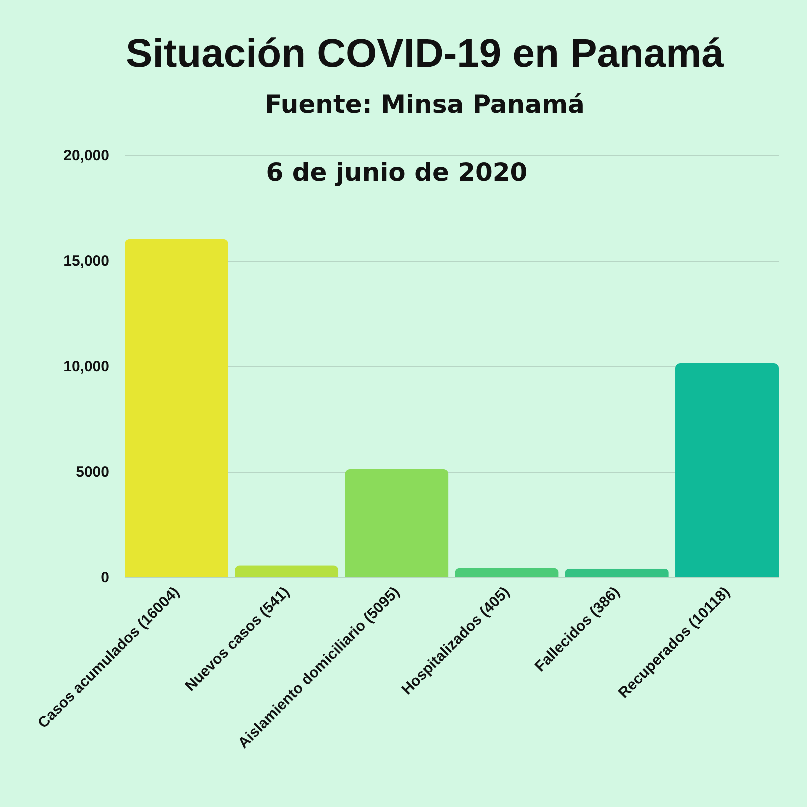 The height and width of the screenshot is (807, 807). What do you see at coordinates (425, 54) in the screenshot?
I see `chart-title: Situación COVID-19 en Panamá` at bounding box center [425, 54].